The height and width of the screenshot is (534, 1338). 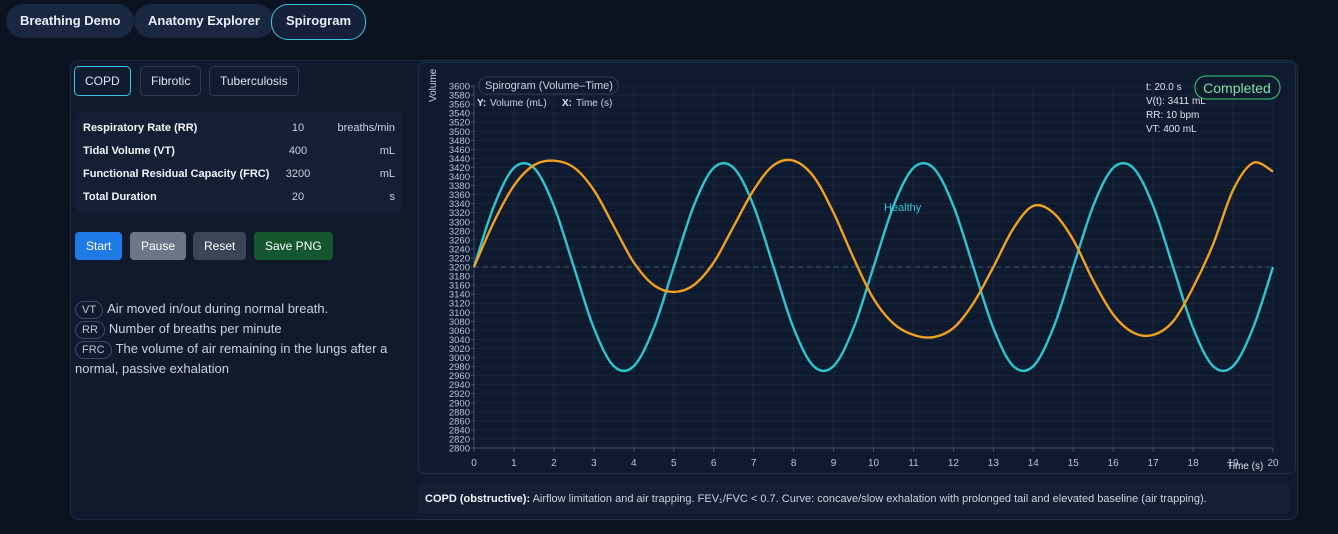 What do you see at coordinates (366, 128) in the screenshot?
I see `param-unit: breaths/min` at bounding box center [366, 128].